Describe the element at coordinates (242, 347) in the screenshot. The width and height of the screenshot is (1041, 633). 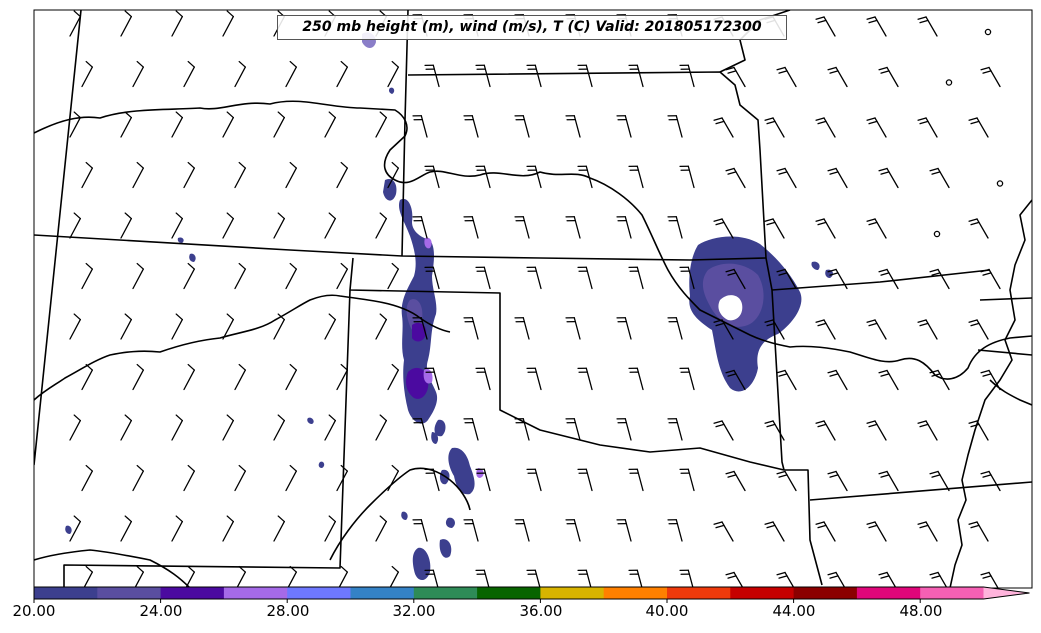
I see `height-contour-south` at that location.